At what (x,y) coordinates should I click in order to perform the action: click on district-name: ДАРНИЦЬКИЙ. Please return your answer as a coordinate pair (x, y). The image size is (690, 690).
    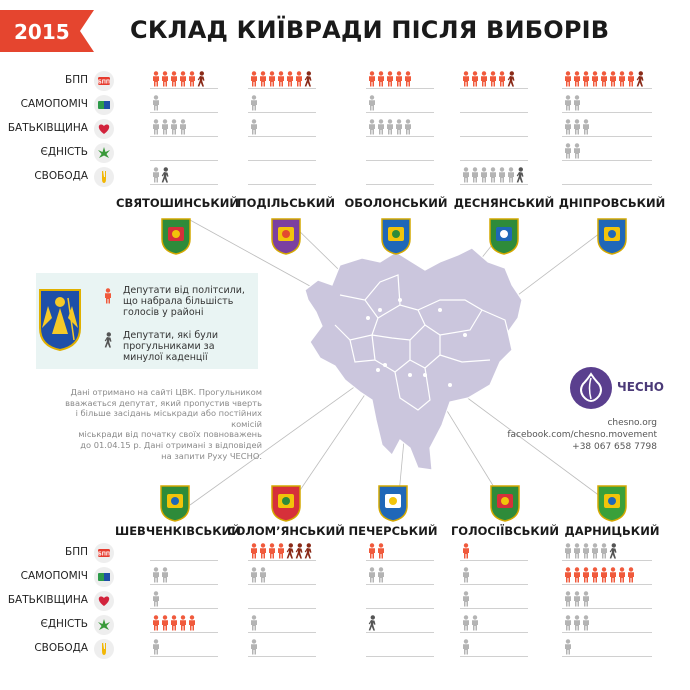
    Looking at the image, I should click on (612, 531).